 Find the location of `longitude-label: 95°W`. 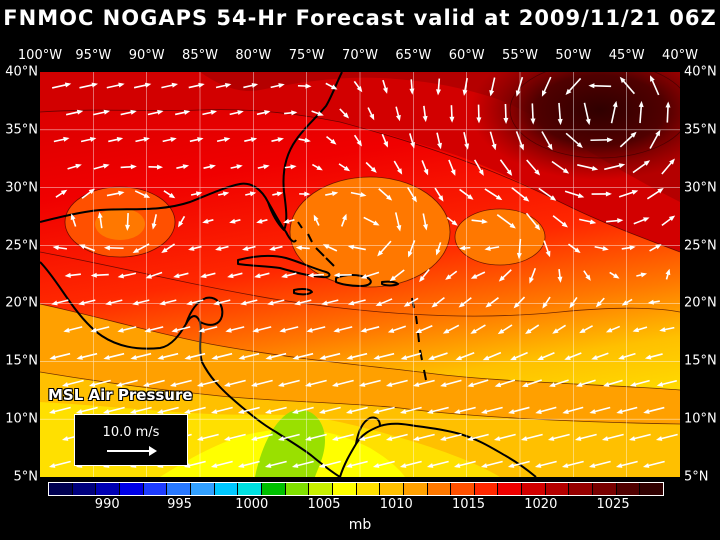

longitude-label: 95°W is located at coordinates (93, 55).